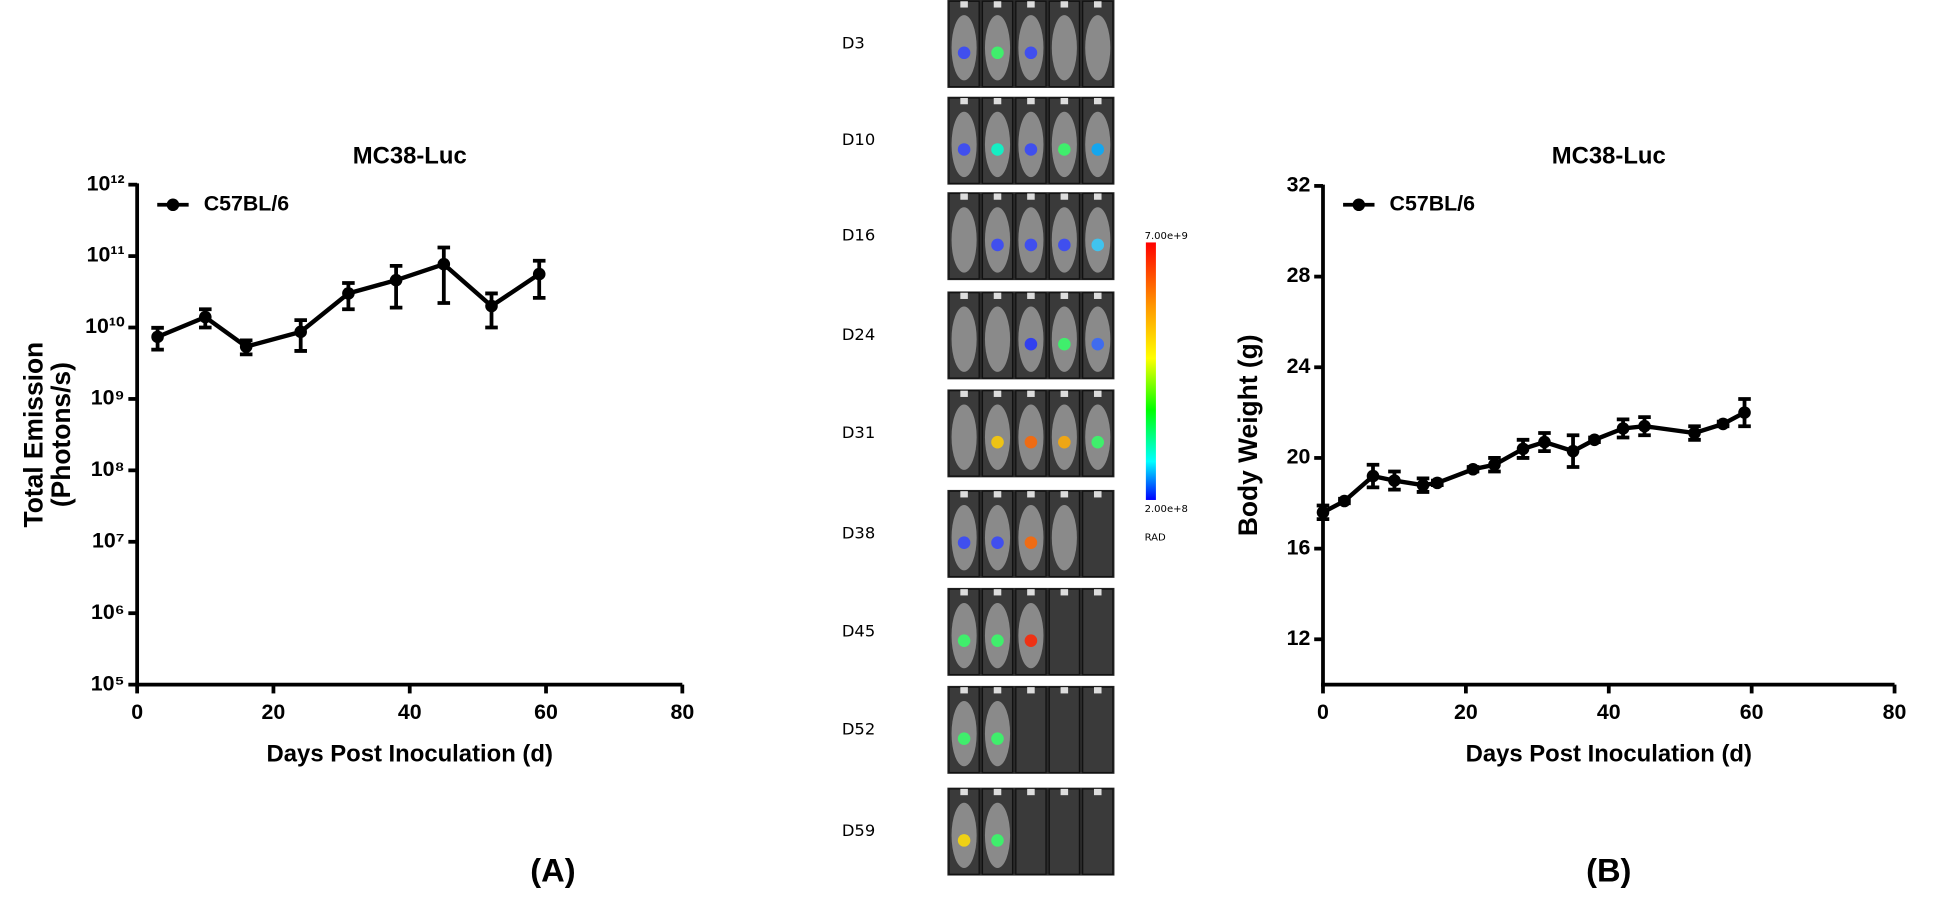 The width and height of the screenshot is (1940, 912). I want to click on panel-label: (A), so click(552, 870).